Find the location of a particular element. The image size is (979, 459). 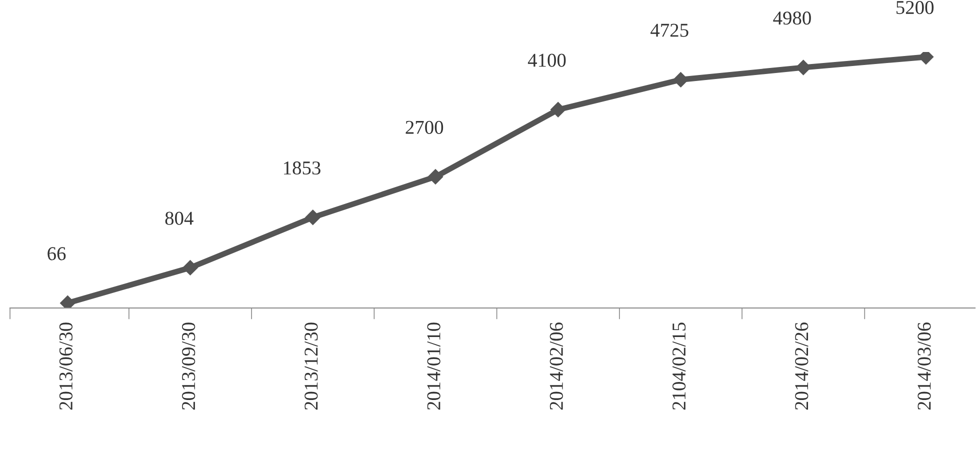

data-label: 4980 is located at coordinates (792, 18).